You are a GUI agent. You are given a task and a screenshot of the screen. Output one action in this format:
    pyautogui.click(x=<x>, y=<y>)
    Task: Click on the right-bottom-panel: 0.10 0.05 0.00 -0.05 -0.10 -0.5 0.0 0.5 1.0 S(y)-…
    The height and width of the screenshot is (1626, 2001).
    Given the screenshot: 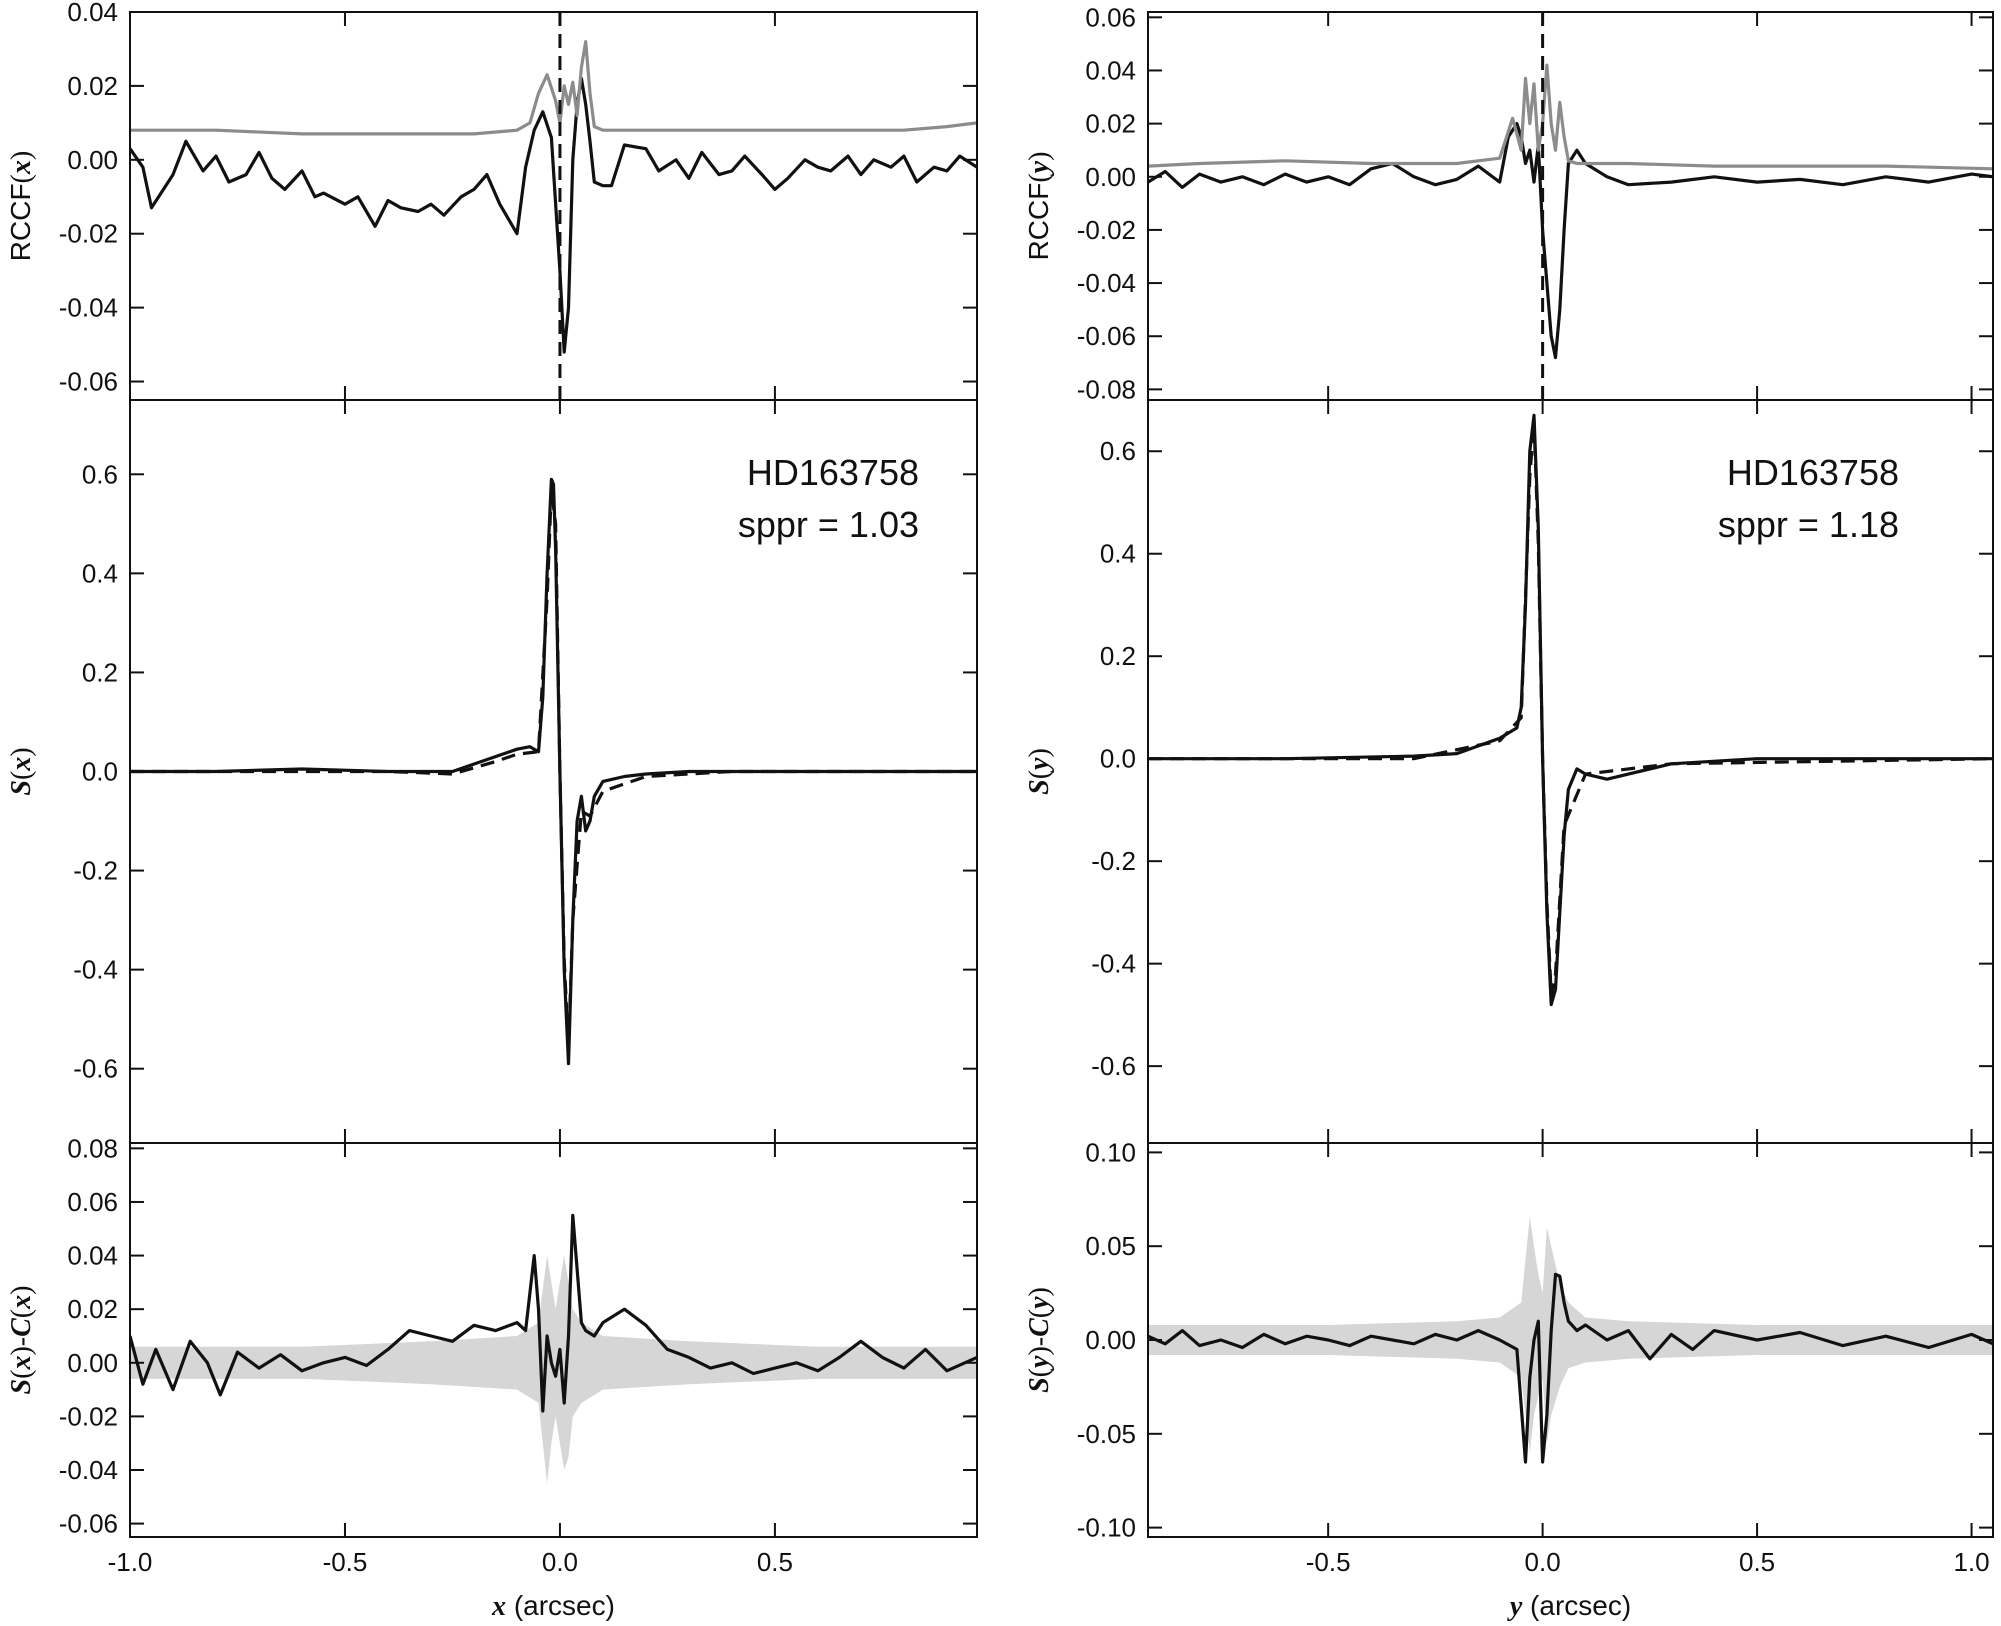 What is the action you would take?
    pyautogui.click(x=1509, y=1379)
    